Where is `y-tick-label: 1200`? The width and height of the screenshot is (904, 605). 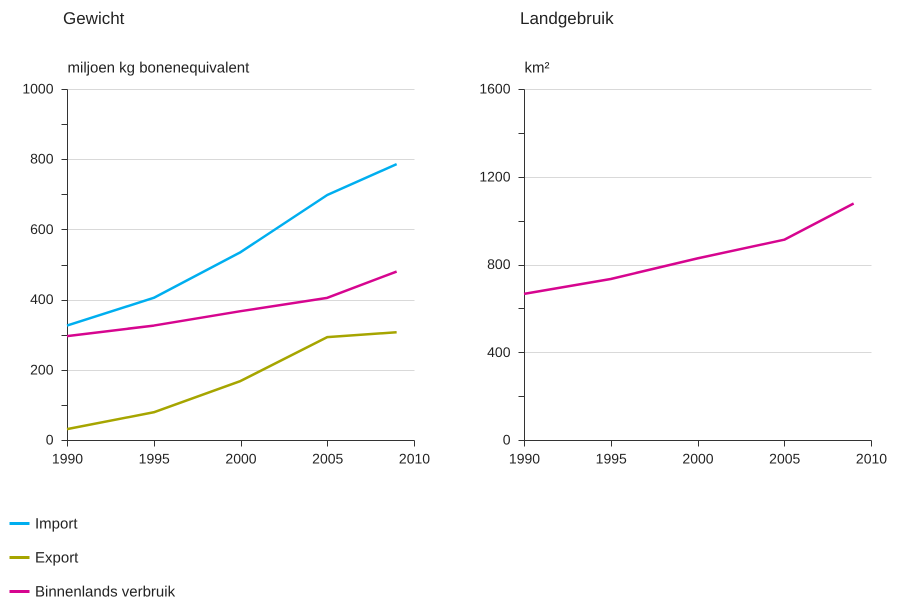 y-tick-label: 1200 is located at coordinates (495, 176).